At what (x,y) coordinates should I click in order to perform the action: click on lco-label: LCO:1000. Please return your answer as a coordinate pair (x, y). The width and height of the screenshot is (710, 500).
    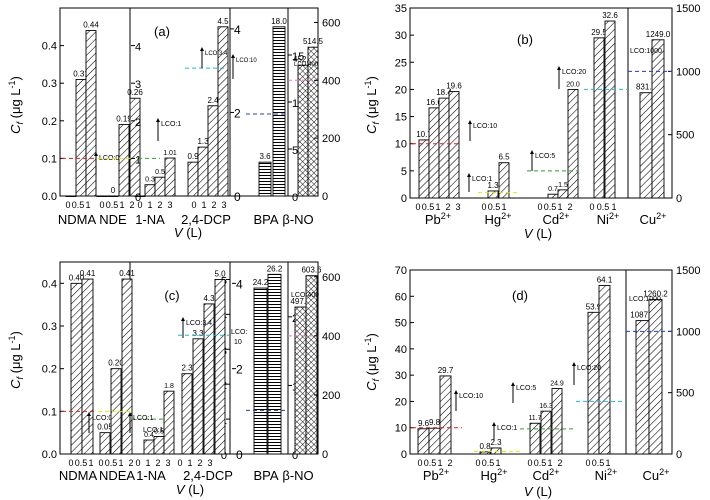
    Looking at the image, I should click on (646, 51).